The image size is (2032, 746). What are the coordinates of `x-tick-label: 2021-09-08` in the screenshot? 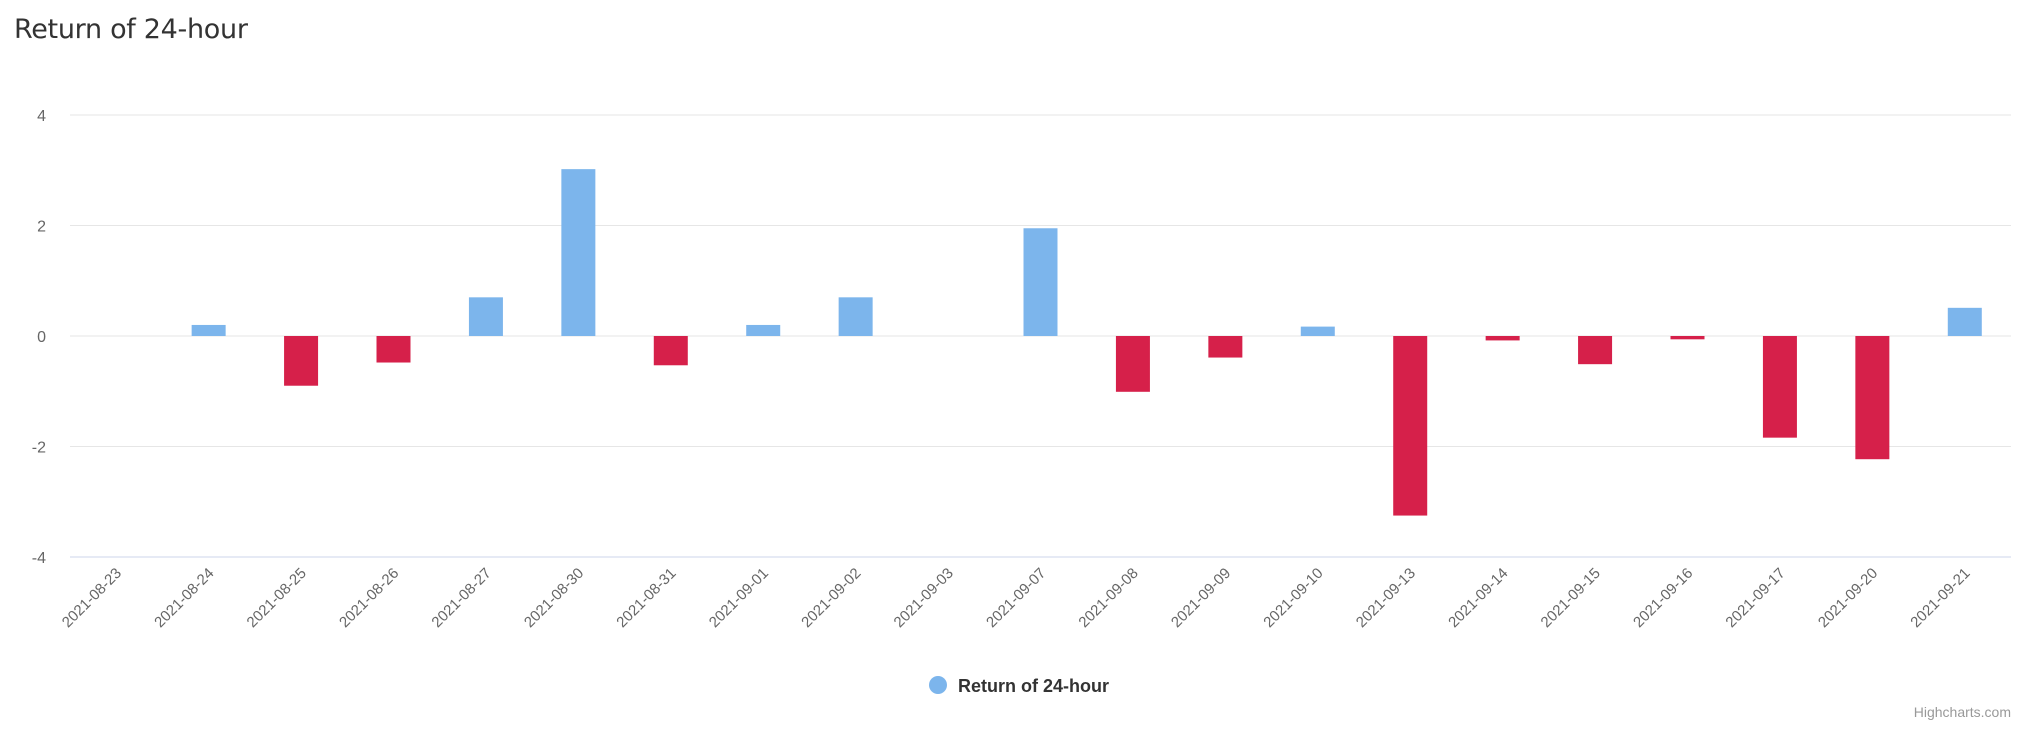 It's located at (1108, 598).